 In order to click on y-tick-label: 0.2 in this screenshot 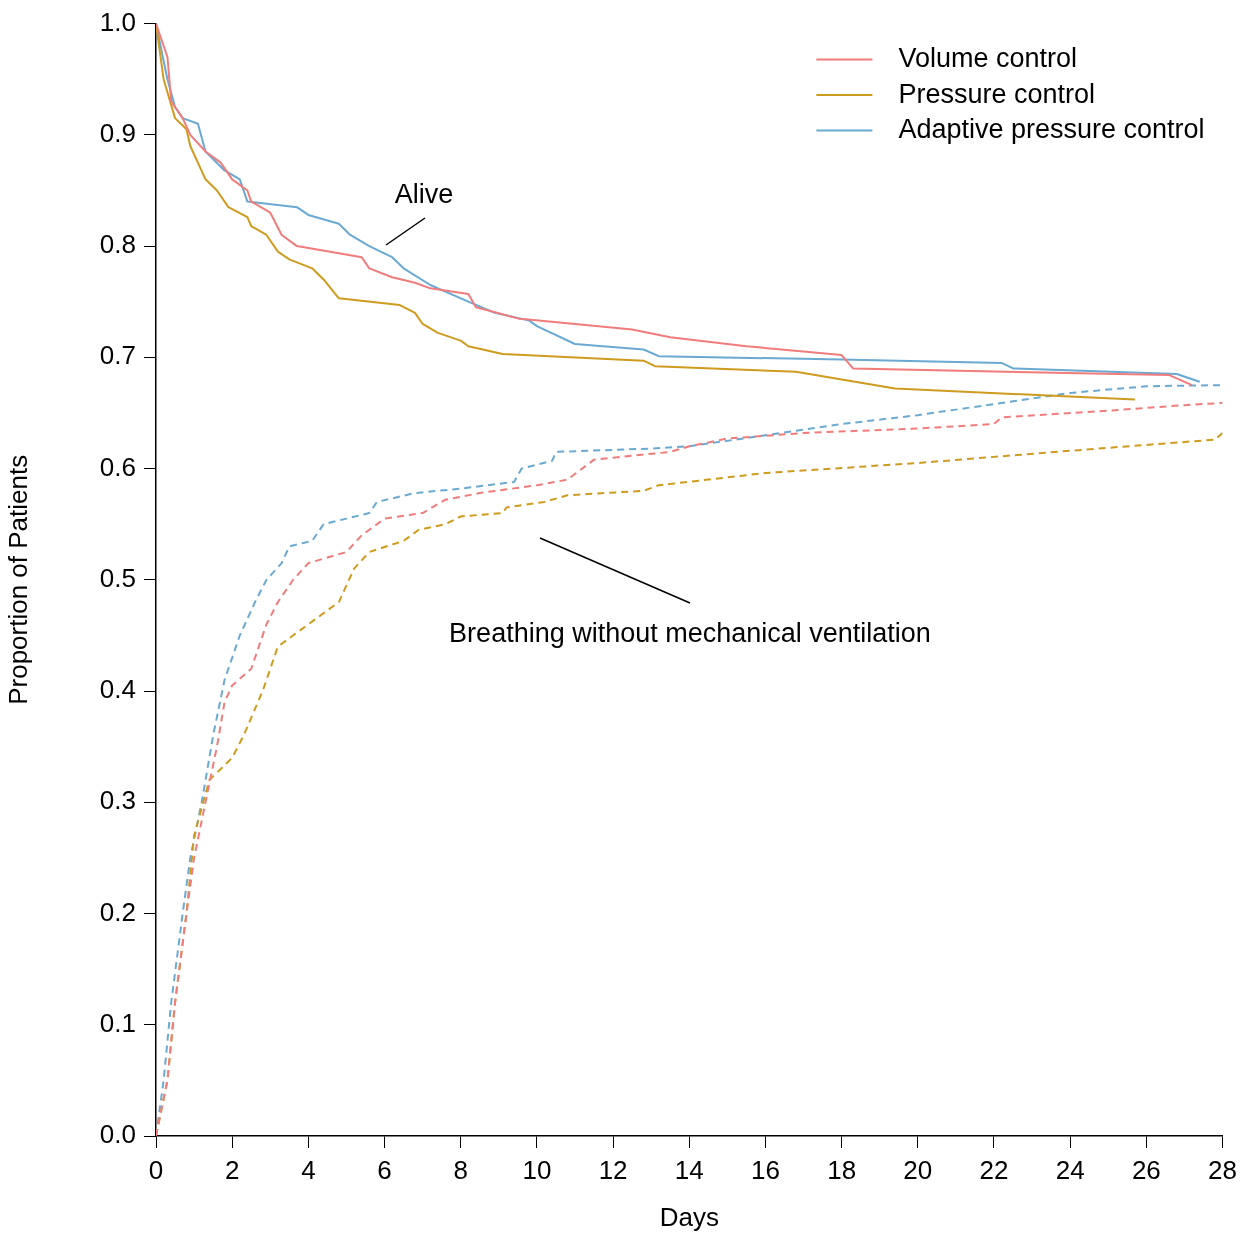, I will do `click(117, 911)`.